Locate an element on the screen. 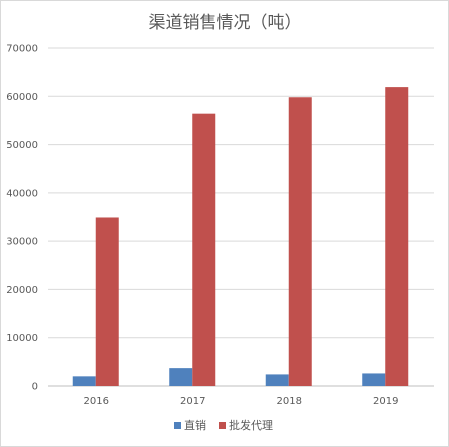  bar-direct-sales-2019 is located at coordinates (374, 379).